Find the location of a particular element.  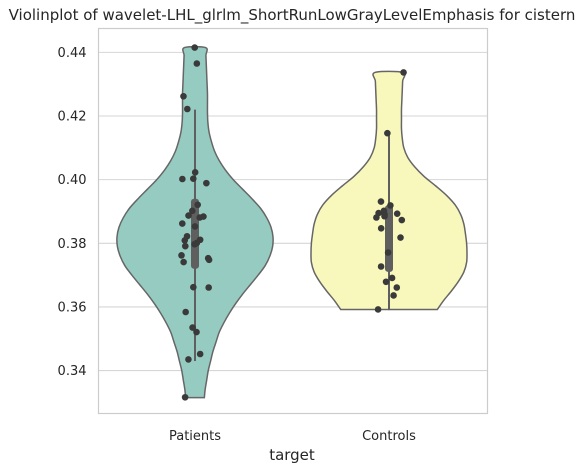

y-tick-label: 0.36 is located at coordinates (72, 307).